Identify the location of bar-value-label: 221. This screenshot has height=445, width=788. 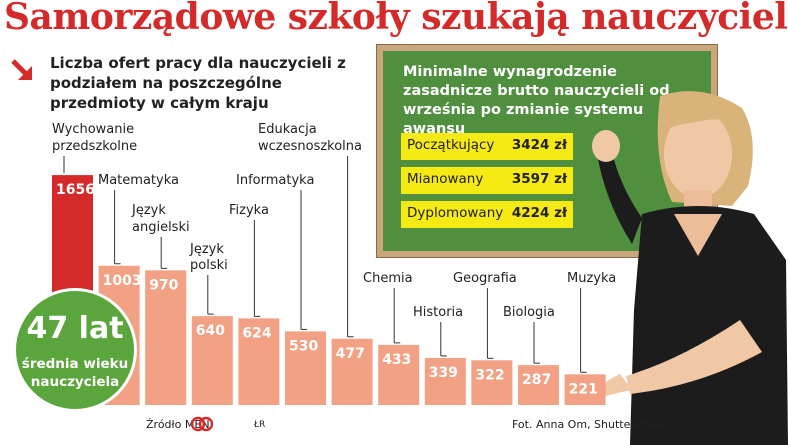
(583, 389).